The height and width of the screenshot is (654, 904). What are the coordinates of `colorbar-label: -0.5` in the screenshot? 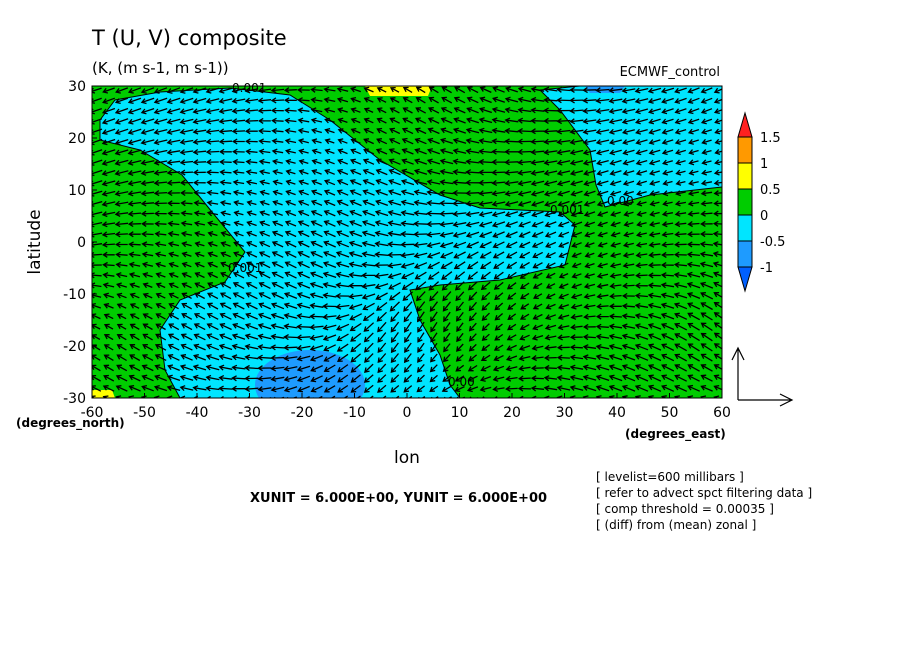 It's located at (772, 242).